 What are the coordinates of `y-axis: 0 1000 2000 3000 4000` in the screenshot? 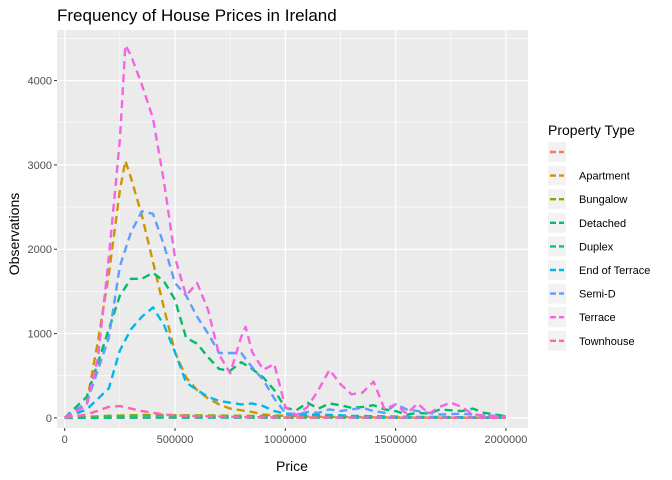 It's located at (42, 250).